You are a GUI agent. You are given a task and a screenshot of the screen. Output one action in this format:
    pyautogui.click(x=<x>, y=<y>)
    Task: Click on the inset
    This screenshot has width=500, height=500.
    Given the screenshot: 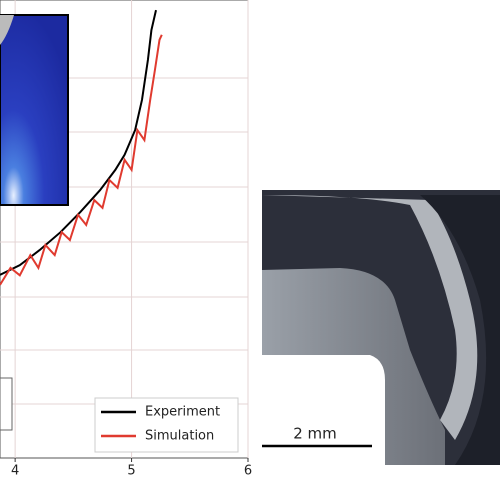 What is the action you would take?
    pyautogui.click(x=34, y=110)
    